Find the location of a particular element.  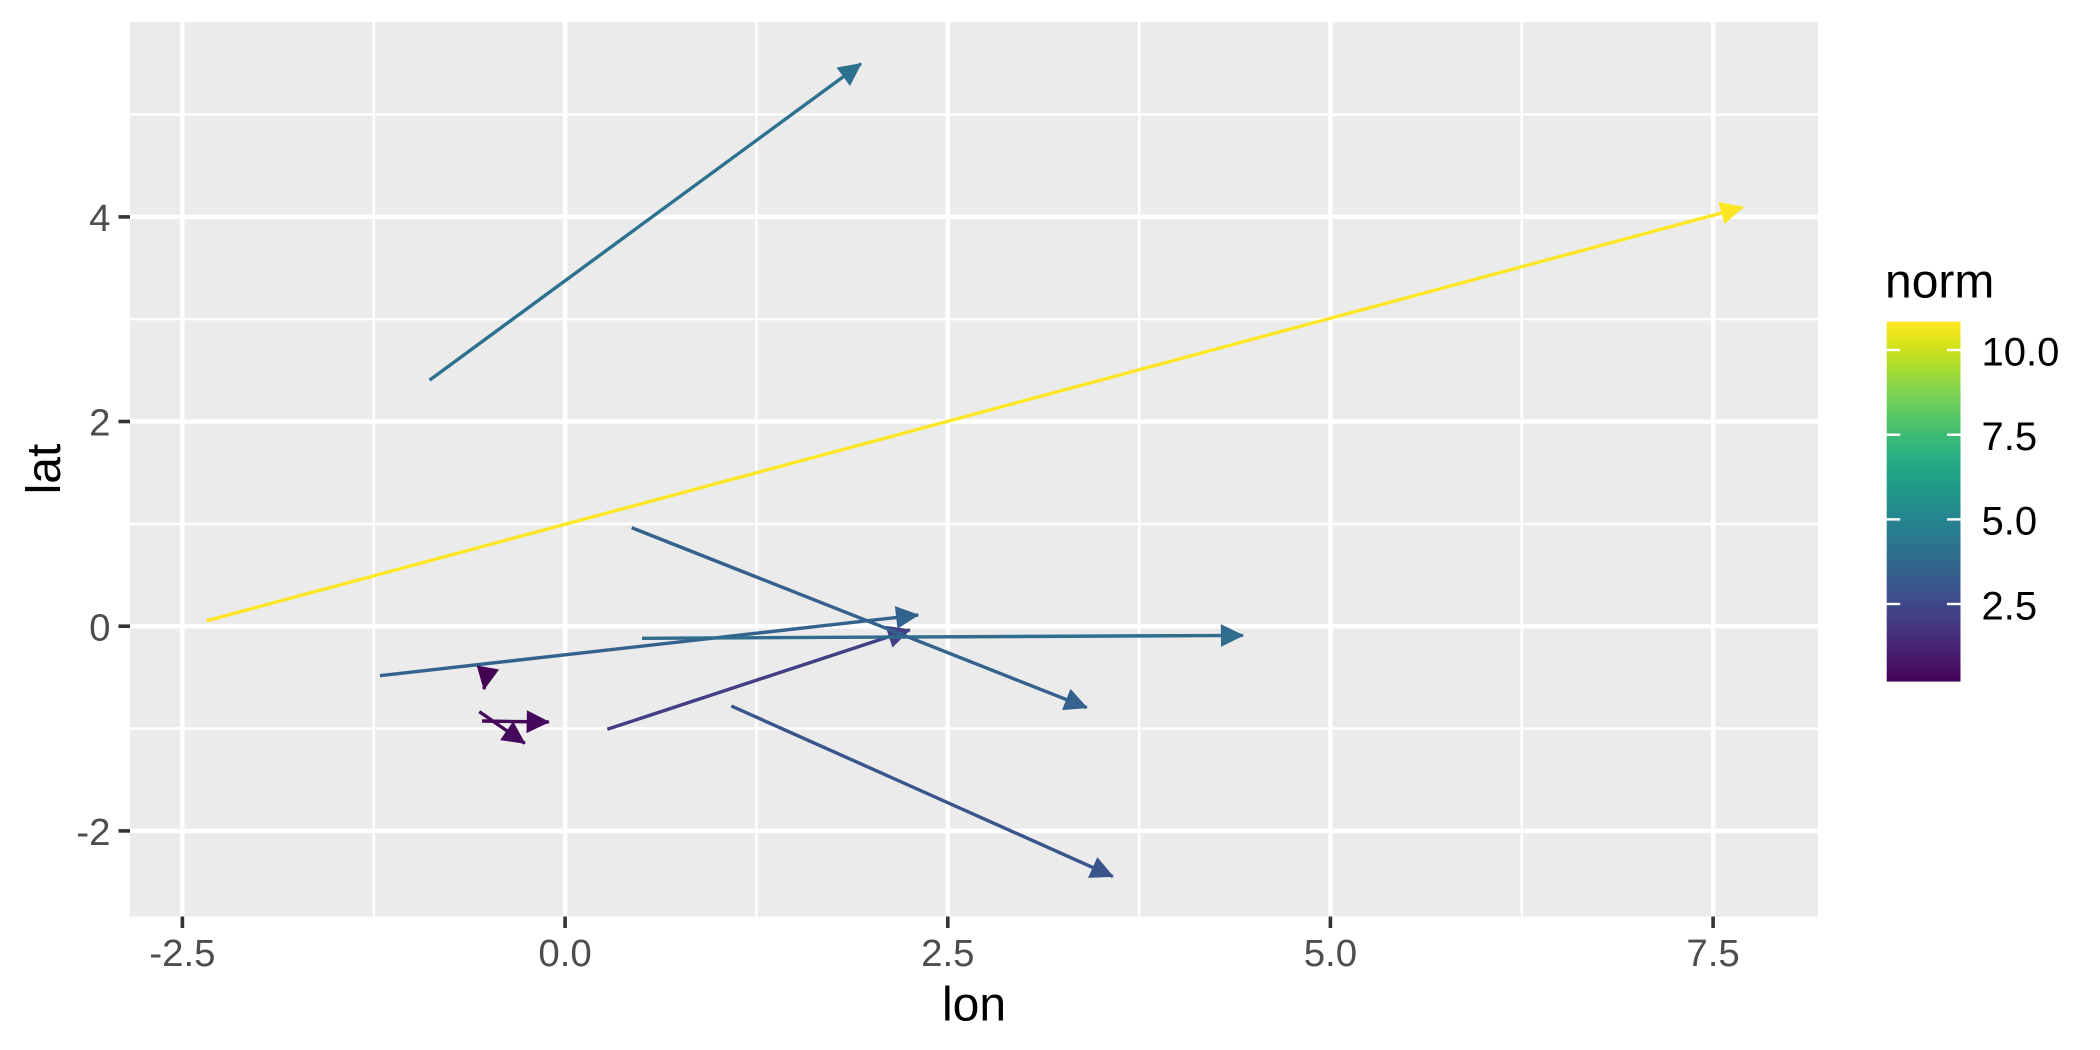

svg-text: -2 is located at coordinates (93, 832).